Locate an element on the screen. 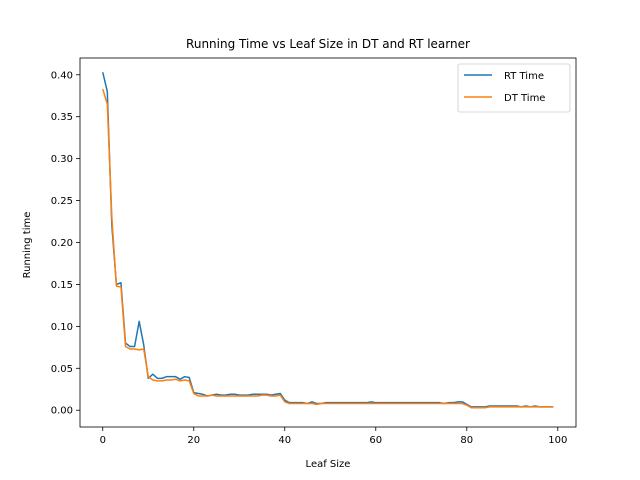 This screenshot has height=480, width=640. x-tick-label: 0 is located at coordinates (103, 440).